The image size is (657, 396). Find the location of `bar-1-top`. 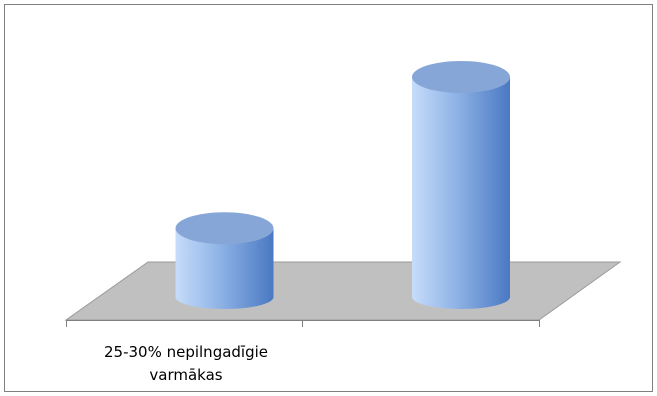

bar-1-top is located at coordinates (461, 77).